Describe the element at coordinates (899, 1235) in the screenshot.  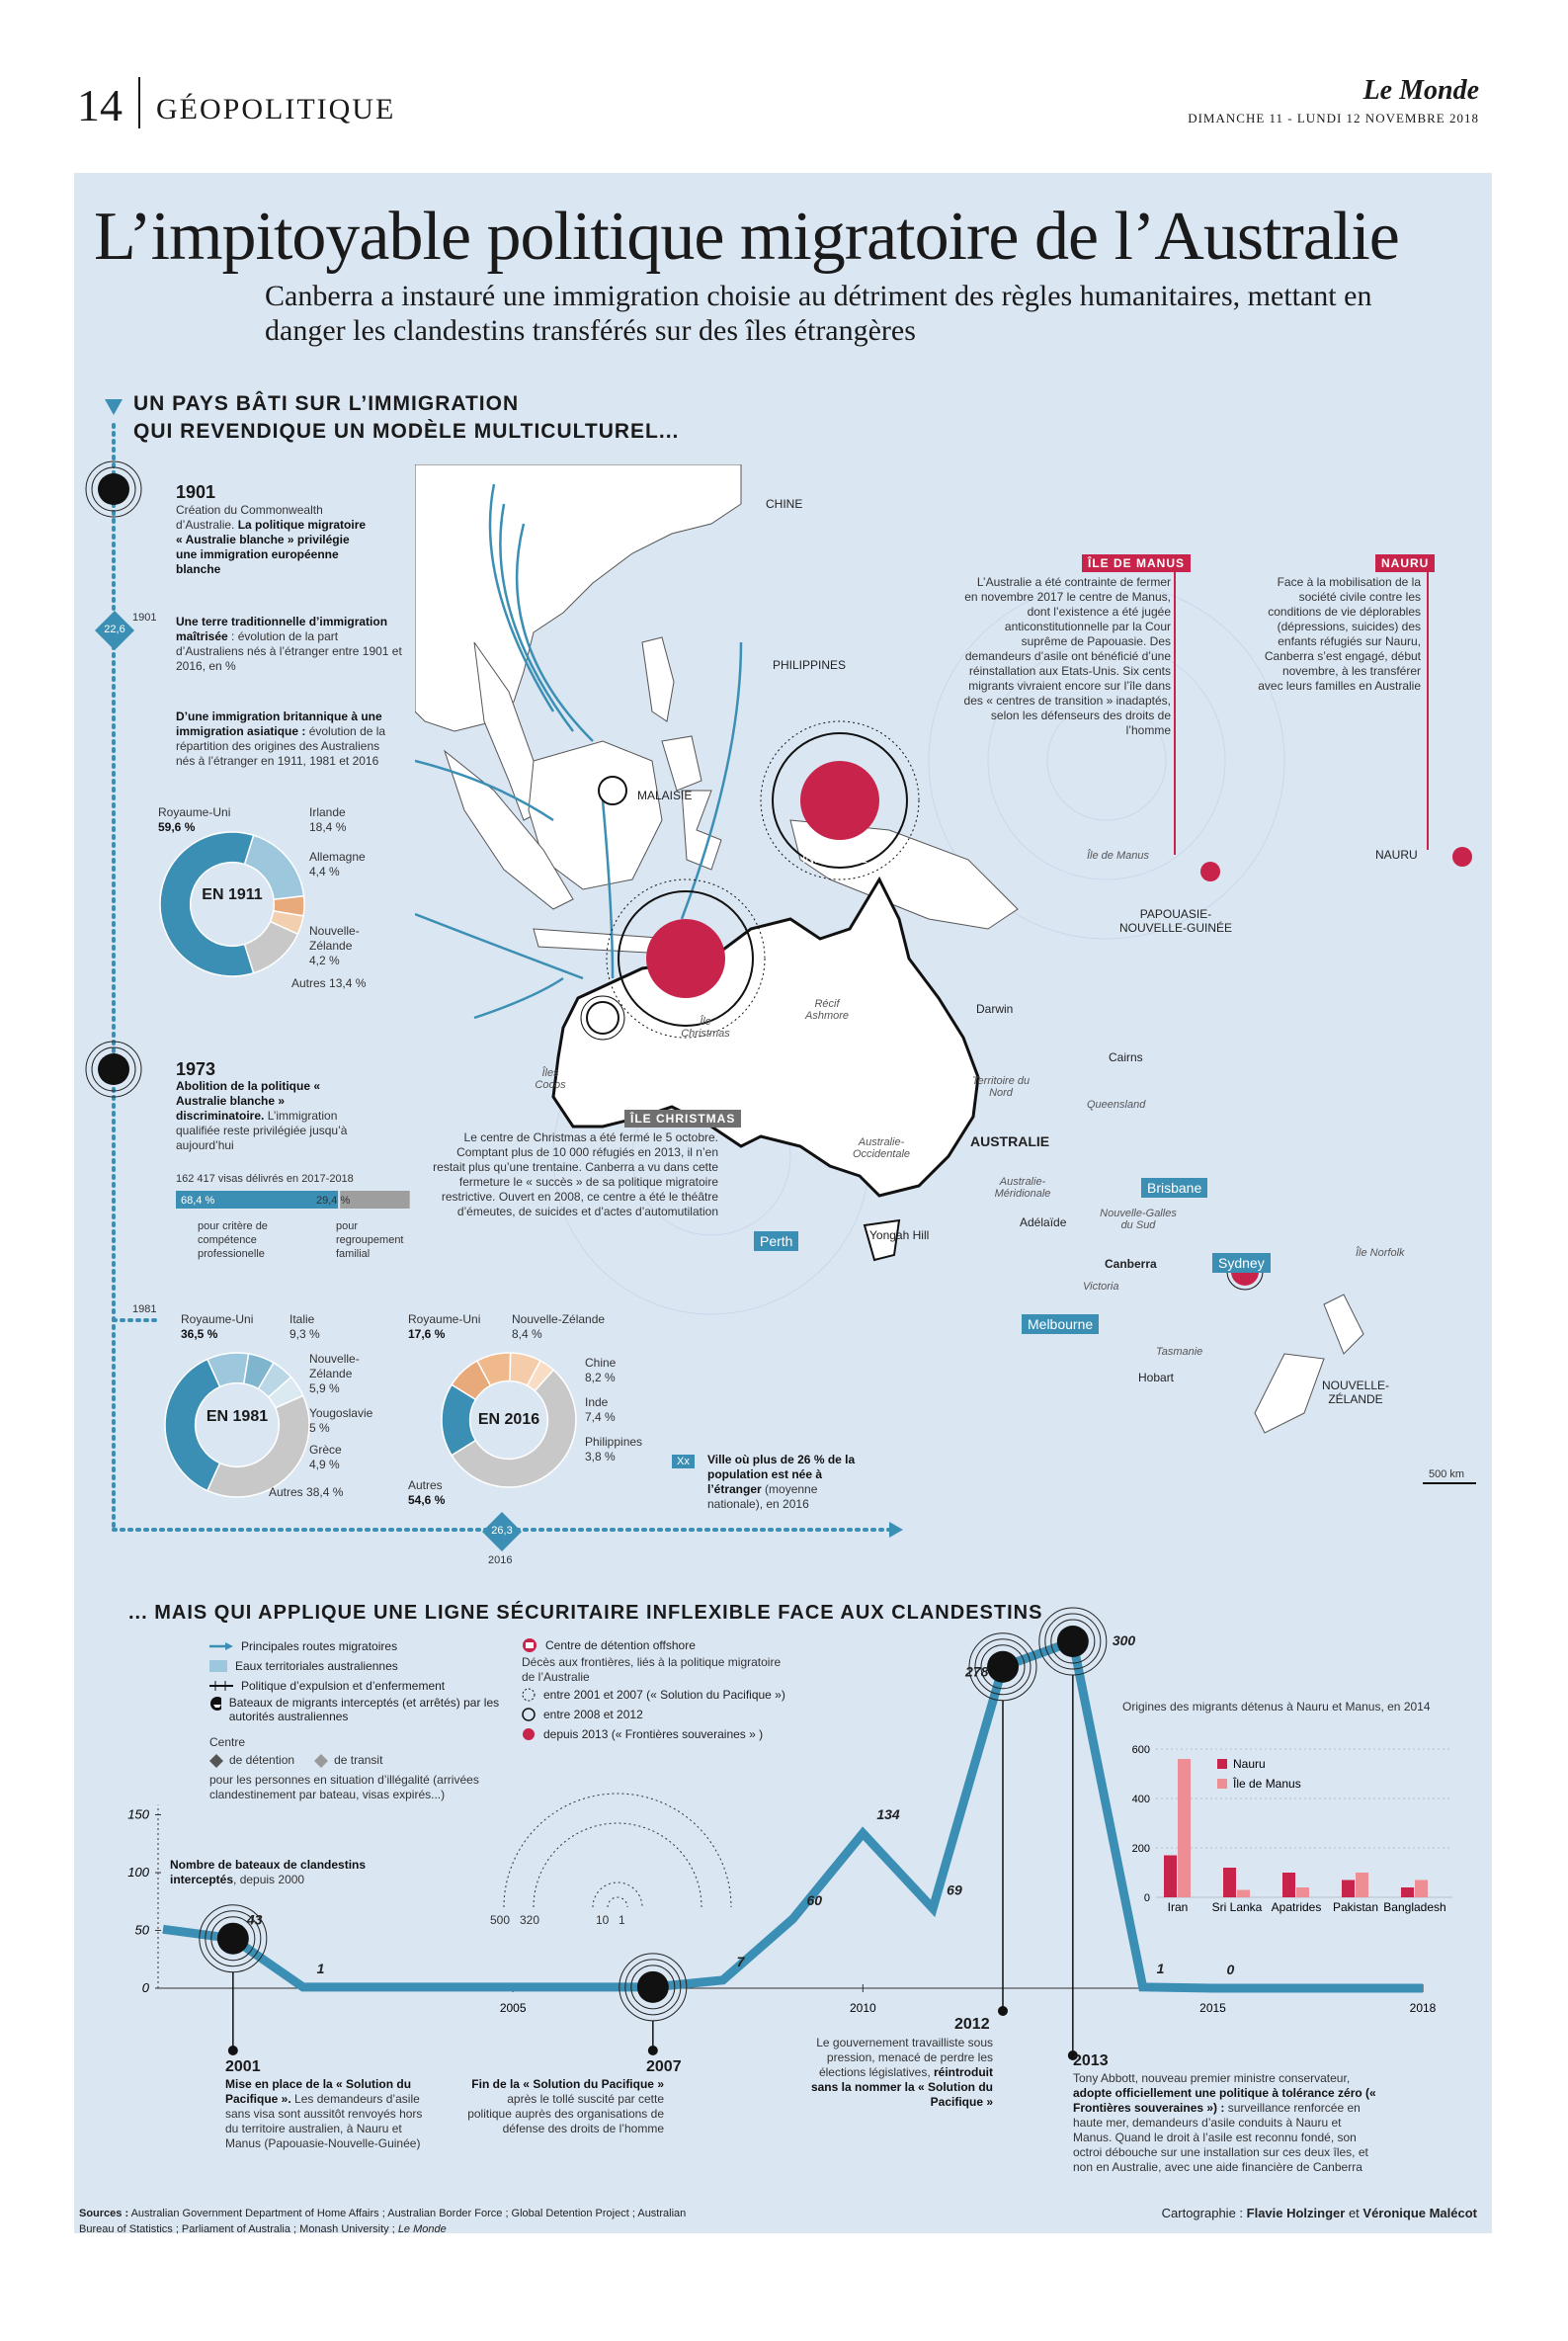
I see `map-label-yongah: Yongah Hill` at that location.